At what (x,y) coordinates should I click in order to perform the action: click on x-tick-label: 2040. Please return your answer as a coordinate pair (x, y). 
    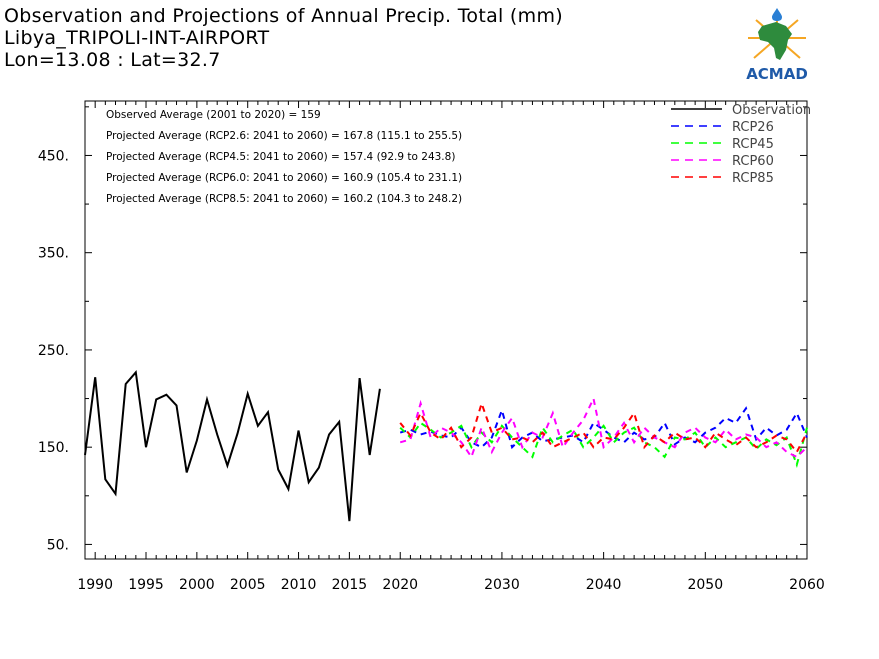
    Looking at the image, I should click on (604, 585).